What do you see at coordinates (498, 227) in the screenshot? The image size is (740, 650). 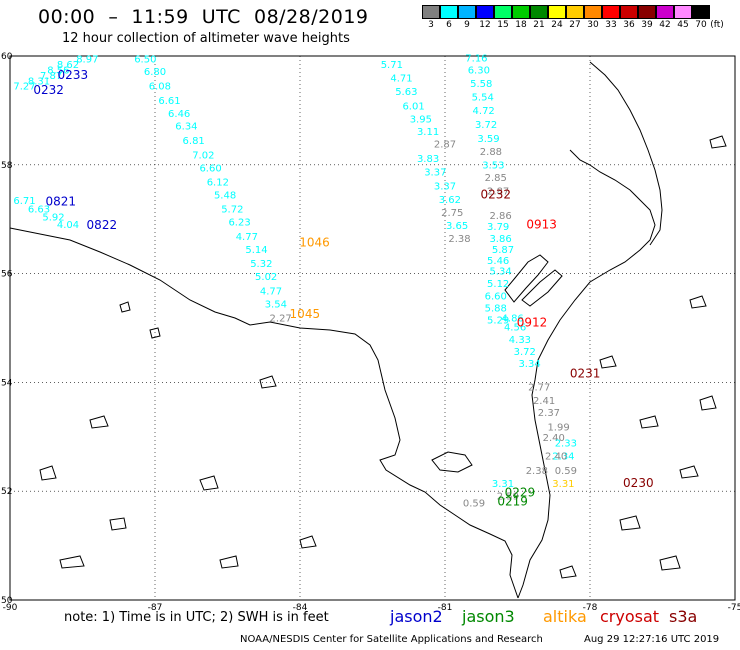 I see `wave-height-value: 3.79` at bounding box center [498, 227].